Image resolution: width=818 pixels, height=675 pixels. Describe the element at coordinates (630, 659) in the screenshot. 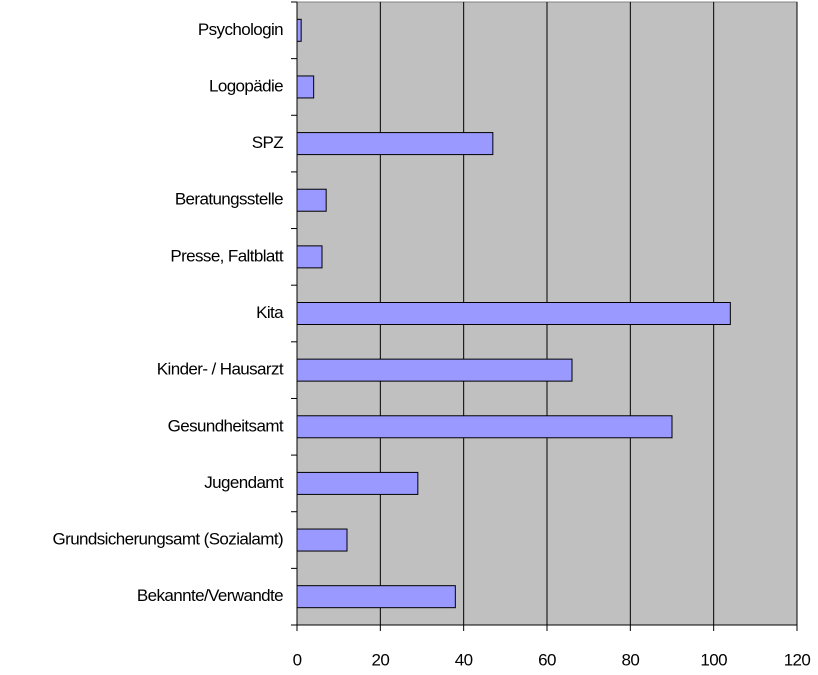

I see `x-tick-label: 80` at that location.